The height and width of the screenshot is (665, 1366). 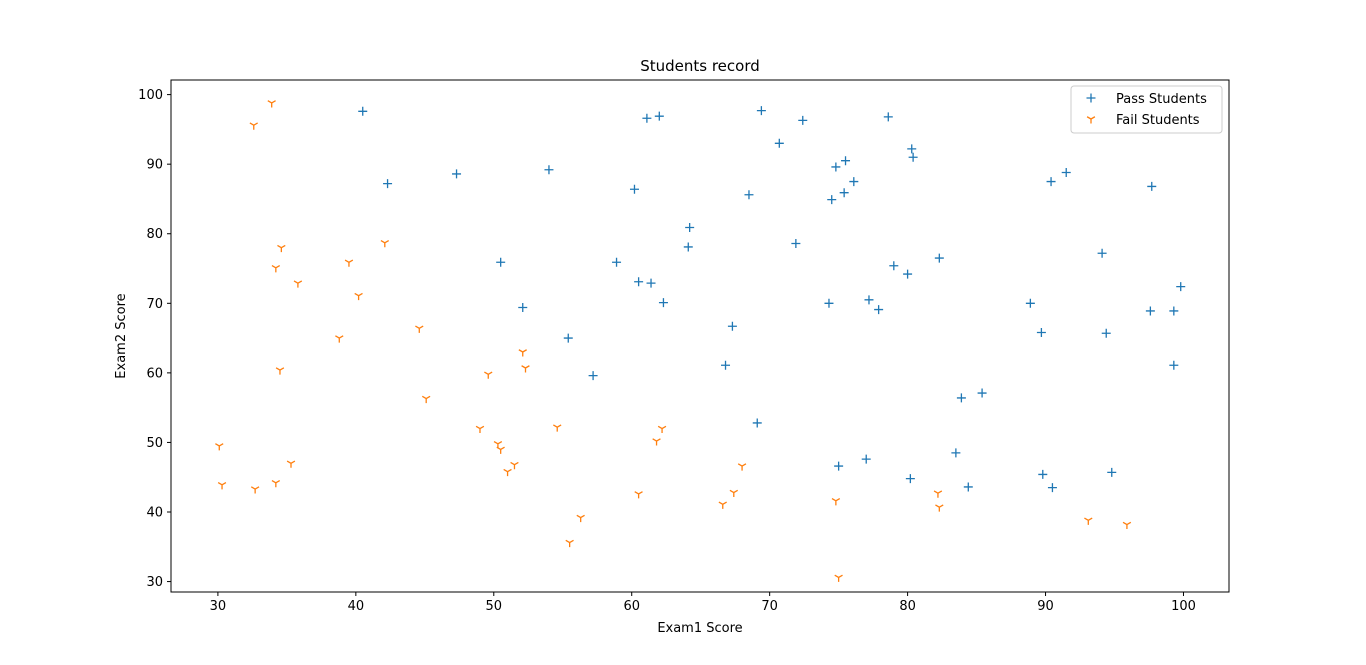 What do you see at coordinates (356, 606) in the screenshot?
I see `x-tick-label: 40` at bounding box center [356, 606].